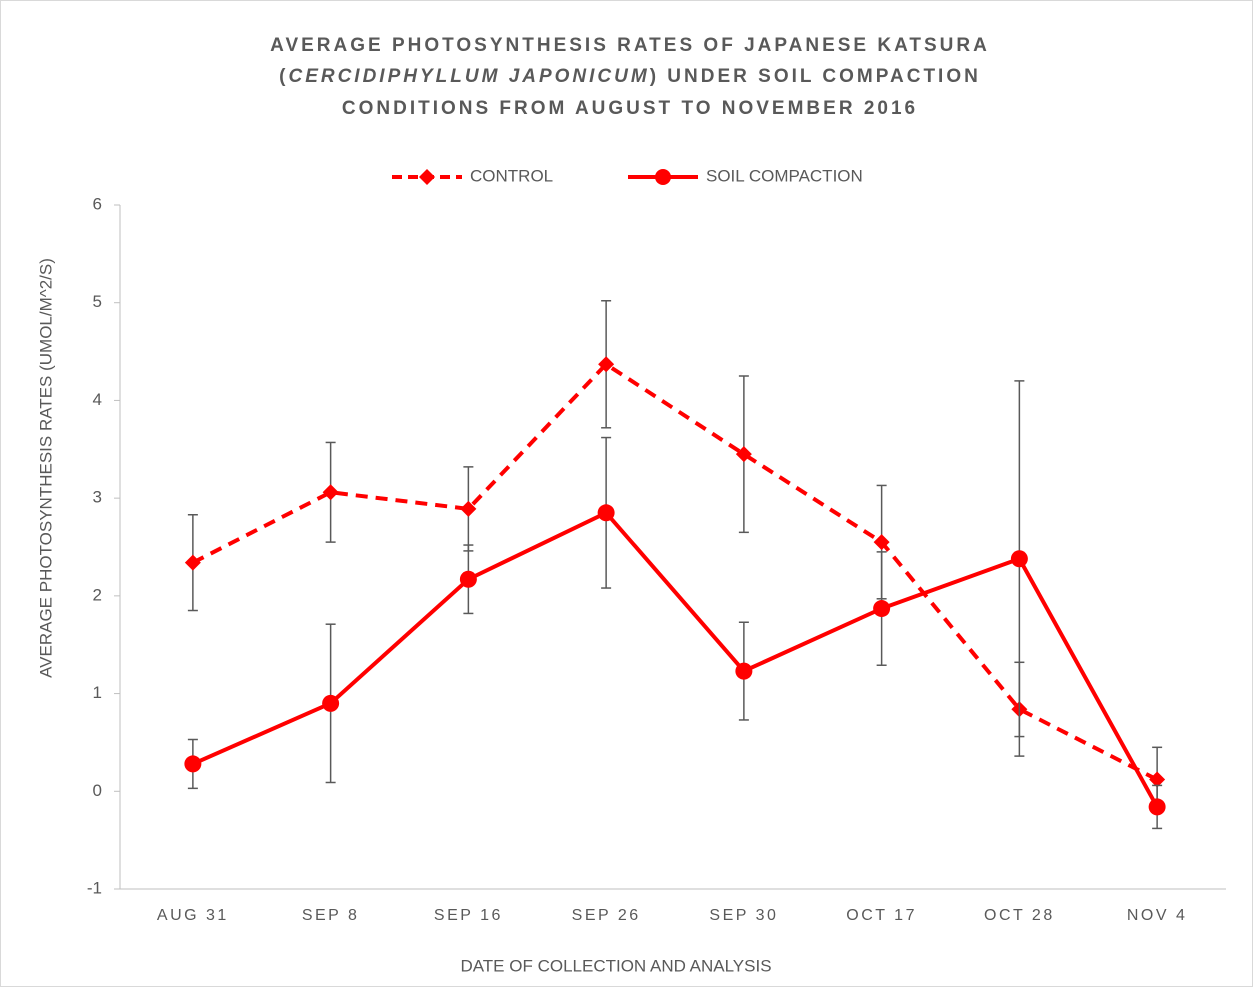 The image size is (1253, 987). Describe the element at coordinates (97, 692) in the screenshot. I see `y-tick-label: 1` at that location.